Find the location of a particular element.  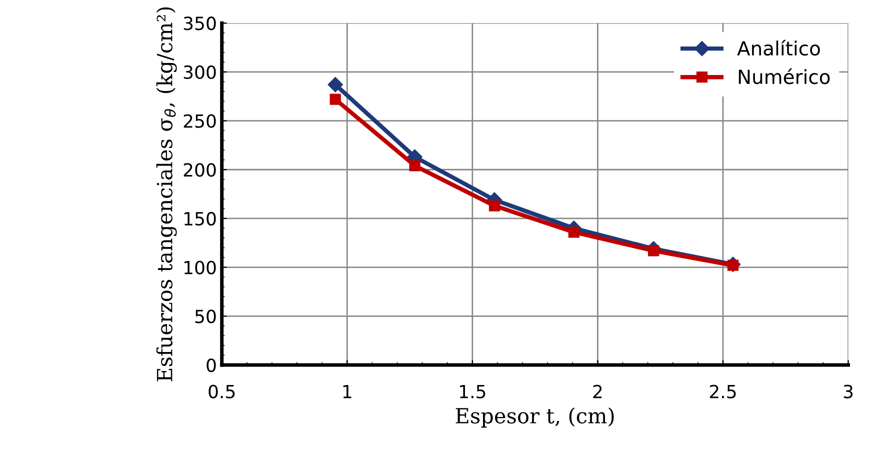

x-tick-label: 1 is located at coordinates (347, 391).